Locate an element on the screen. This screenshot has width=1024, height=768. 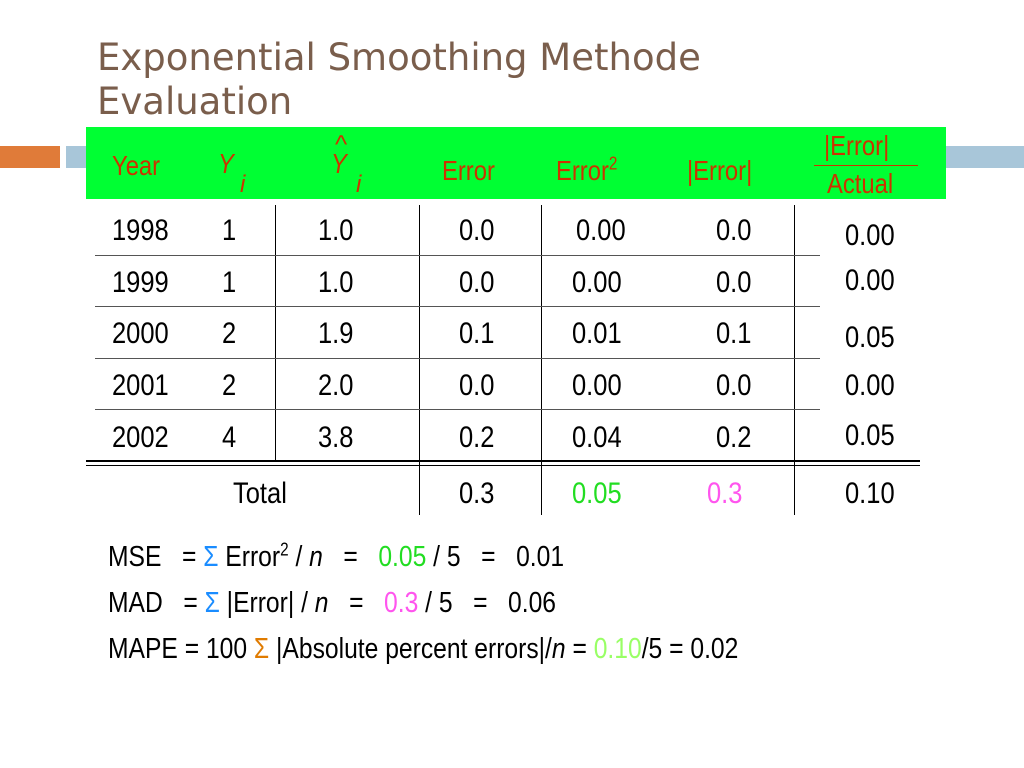
row-2-ratio: 0.00 is located at coordinates (870, 280).